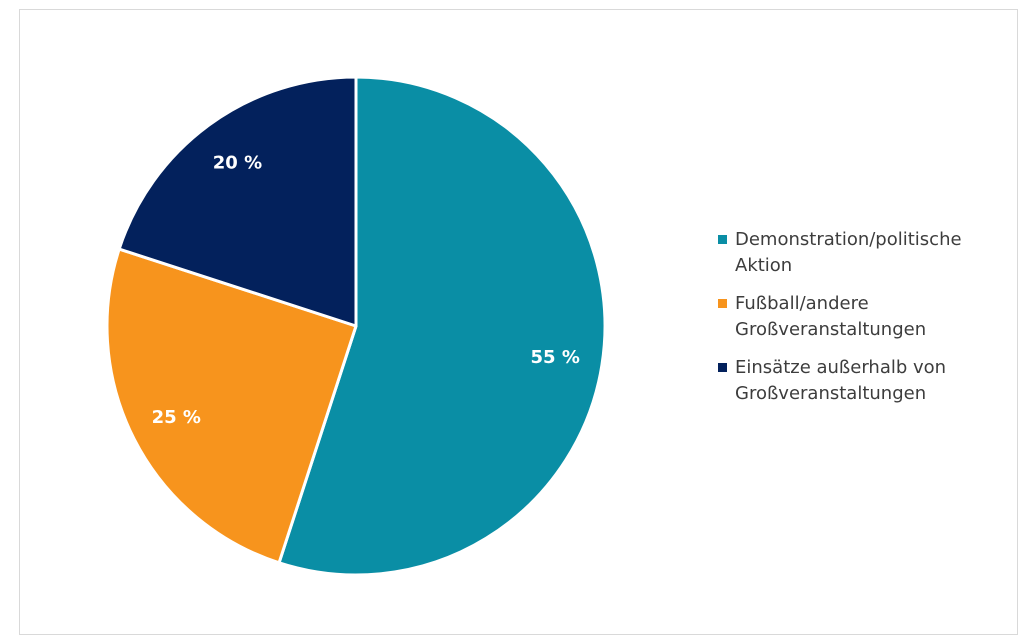 The width and height of the screenshot is (1020, 637). What do you see at coordinates (231, 406) in the screenshot?
I see `pie-slice-fussball` at bounding box center [231, 406].